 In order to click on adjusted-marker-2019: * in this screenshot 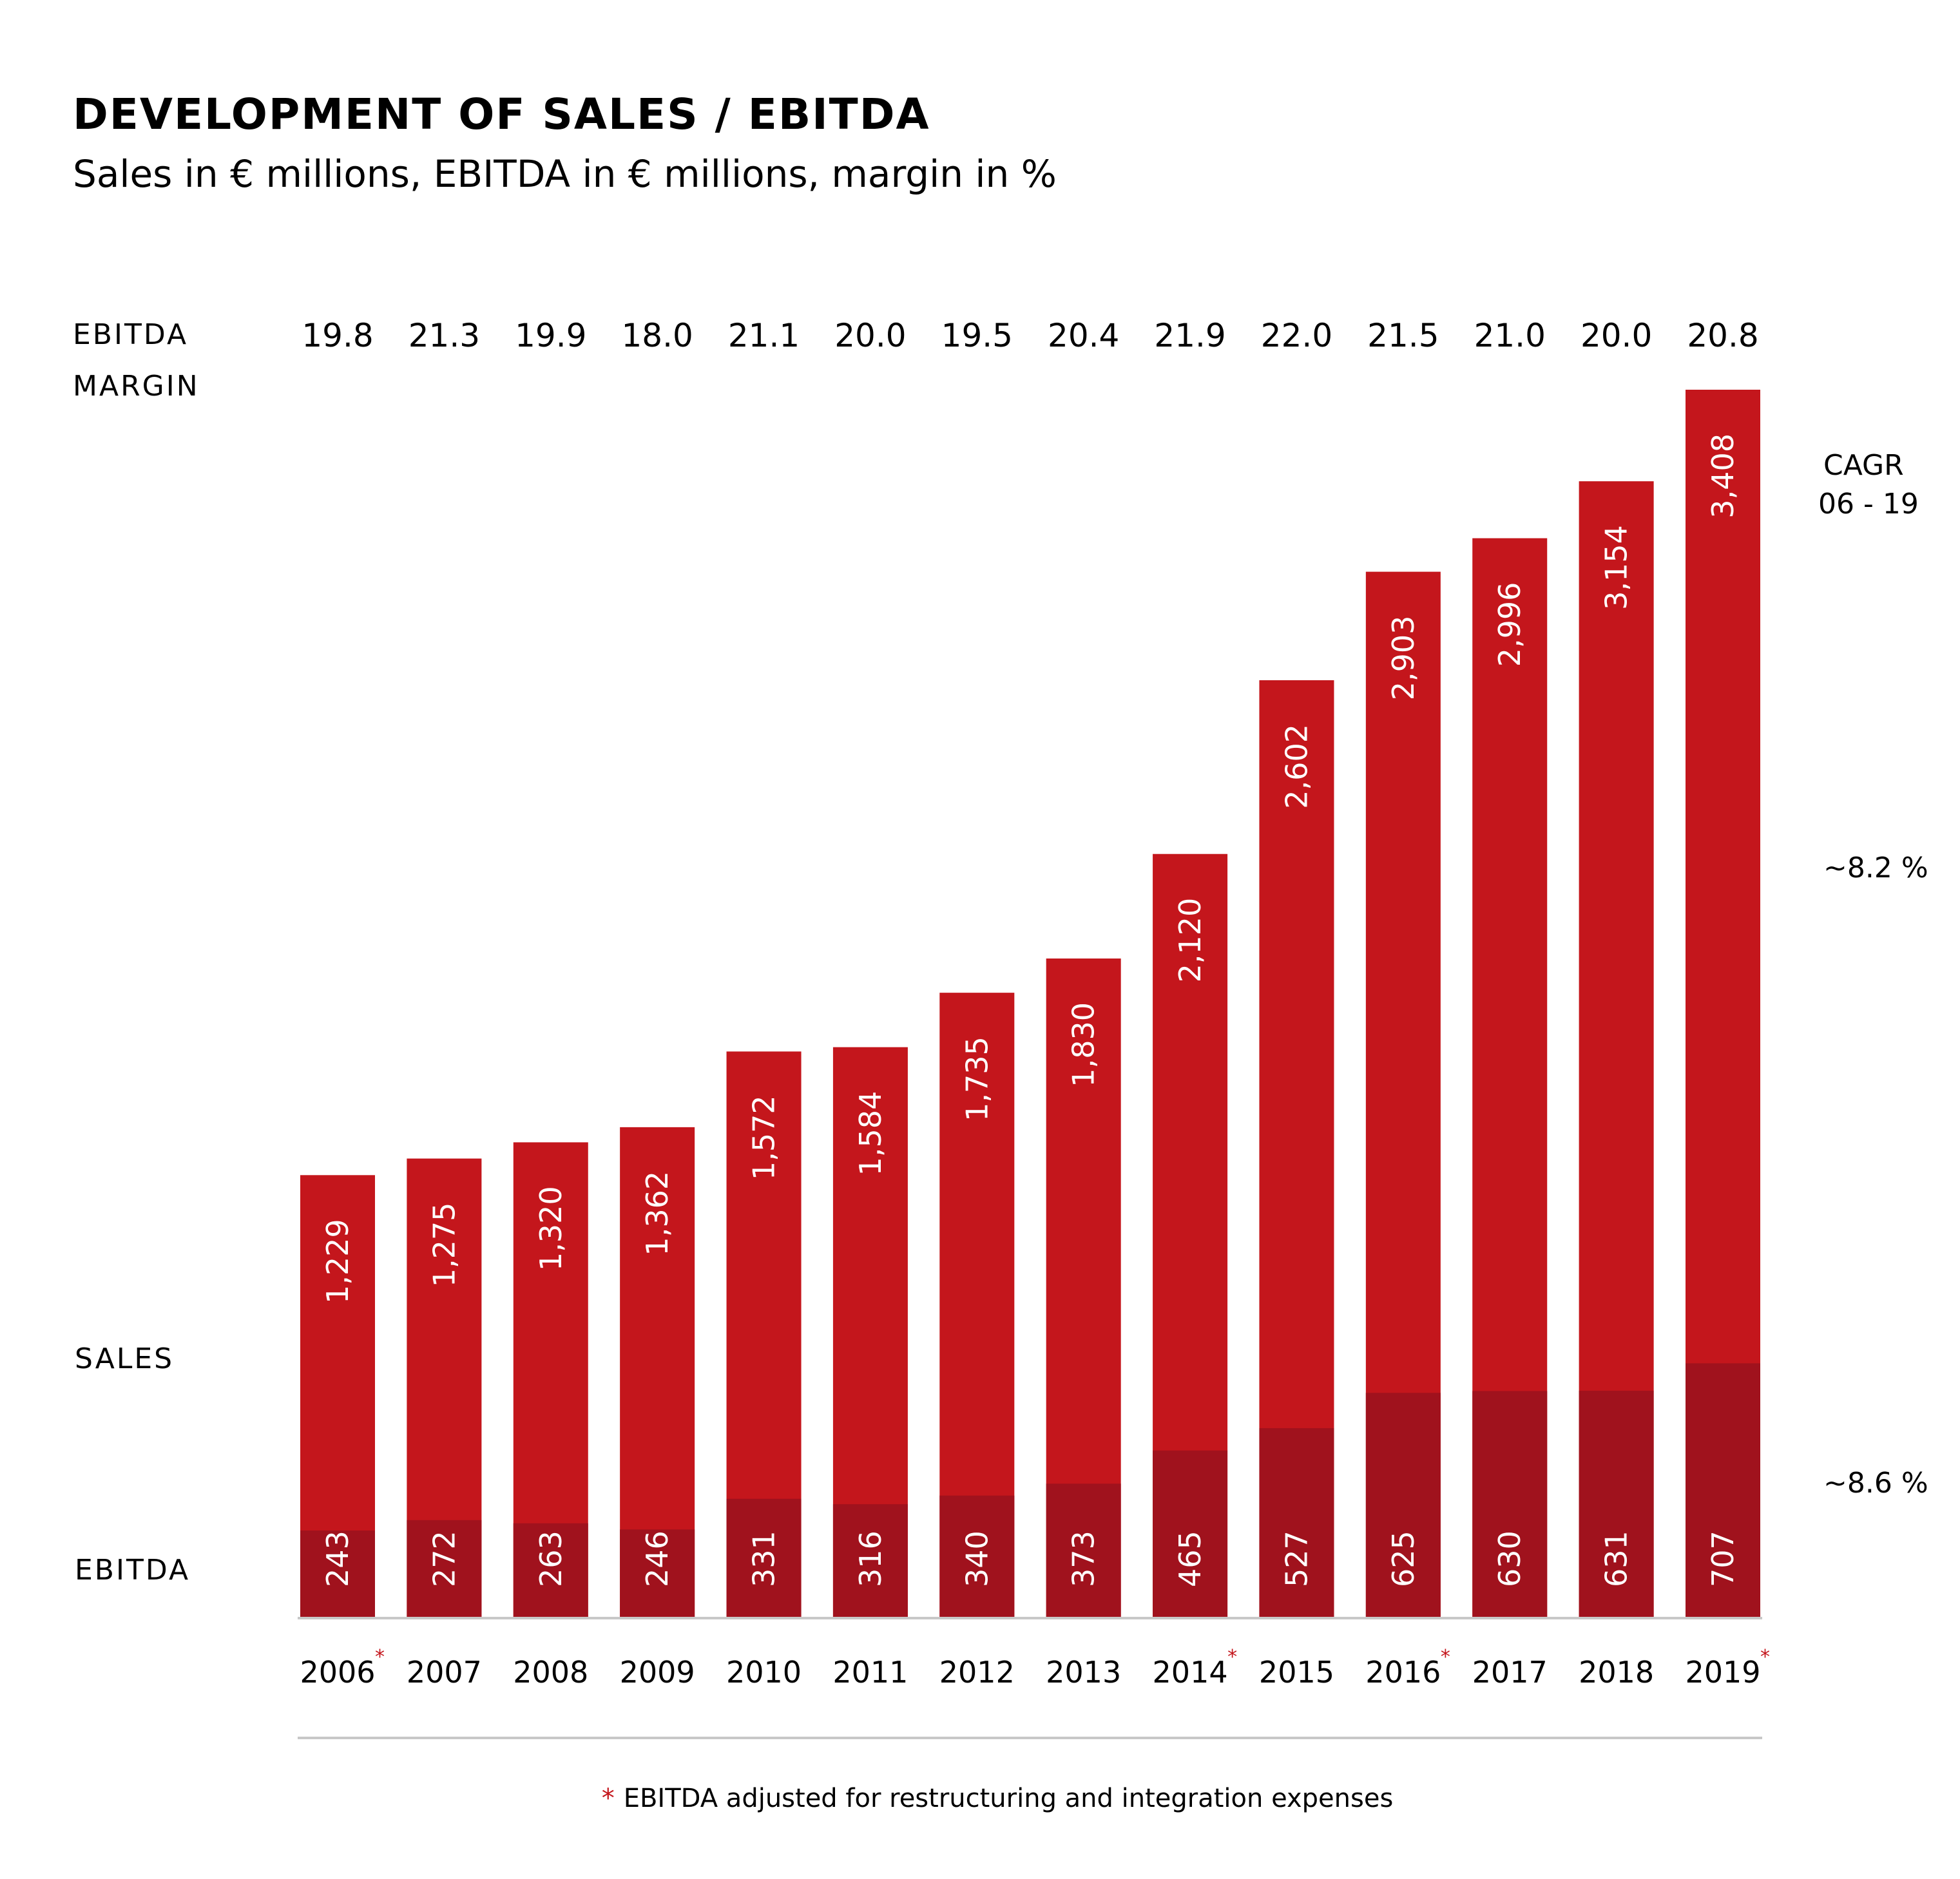, I will do `click(1765, 1657)`.